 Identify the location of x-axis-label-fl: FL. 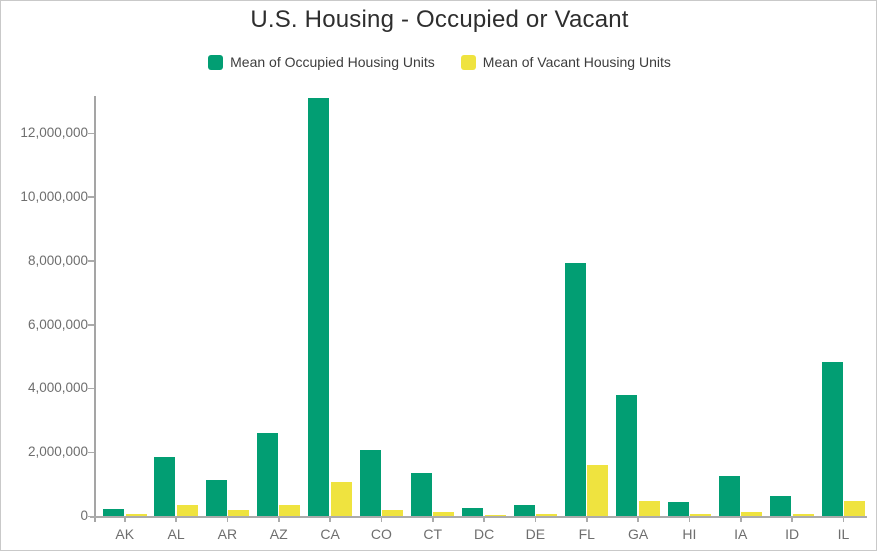
(586, 534).